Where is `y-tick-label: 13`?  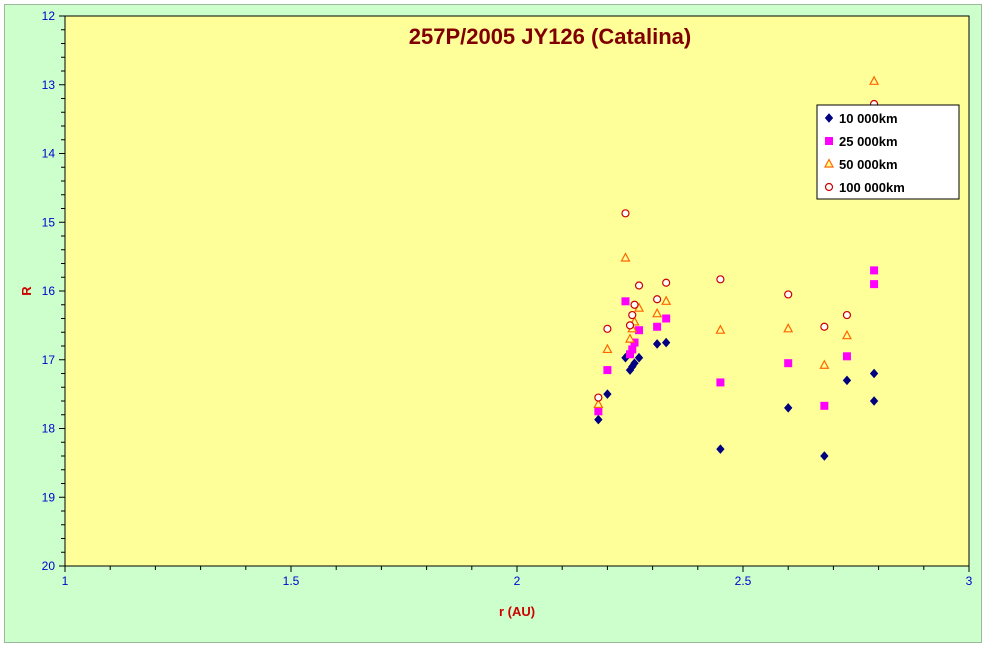
y-tick-label: 13 is located at coordinates (49, 85).